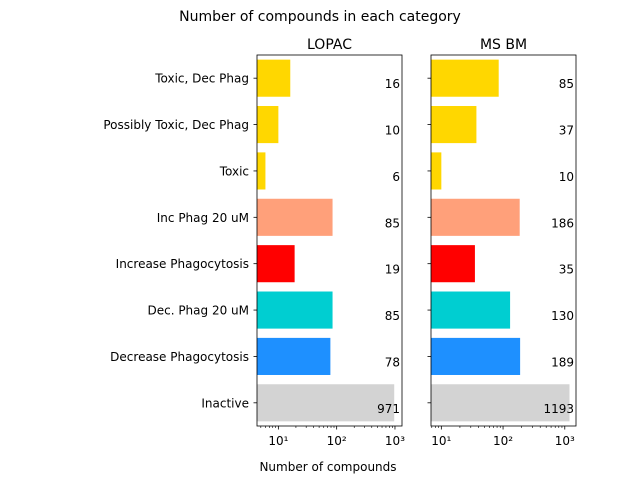  I want to click on bar-value-label: 6, so click(396, 177).